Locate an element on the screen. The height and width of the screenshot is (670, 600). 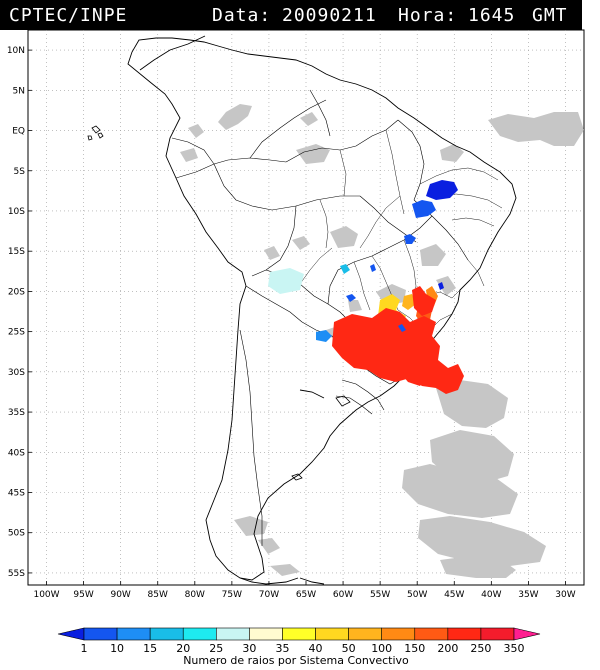
colorbar-tick-label: 100 is located at coordinates (381, 648).